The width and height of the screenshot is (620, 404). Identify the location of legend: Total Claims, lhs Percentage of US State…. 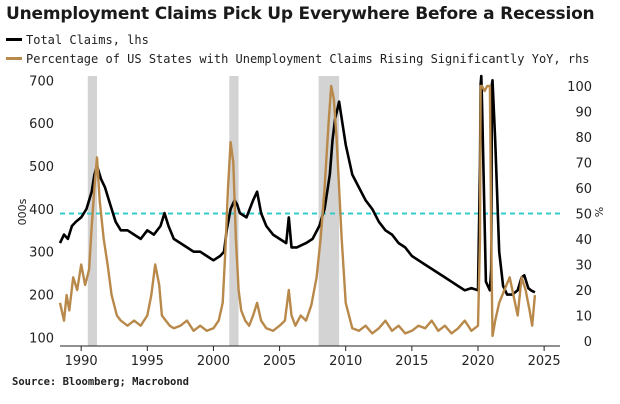
(298, 49).